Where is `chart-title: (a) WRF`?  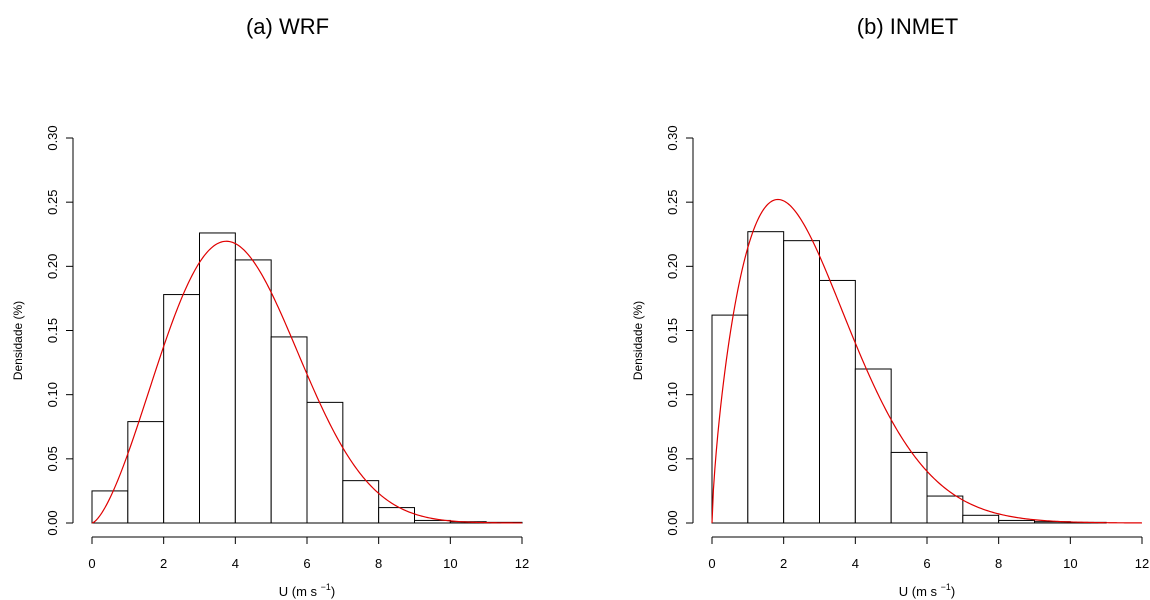
chart-title: (a) WRF is located at coordinates (287, 26).